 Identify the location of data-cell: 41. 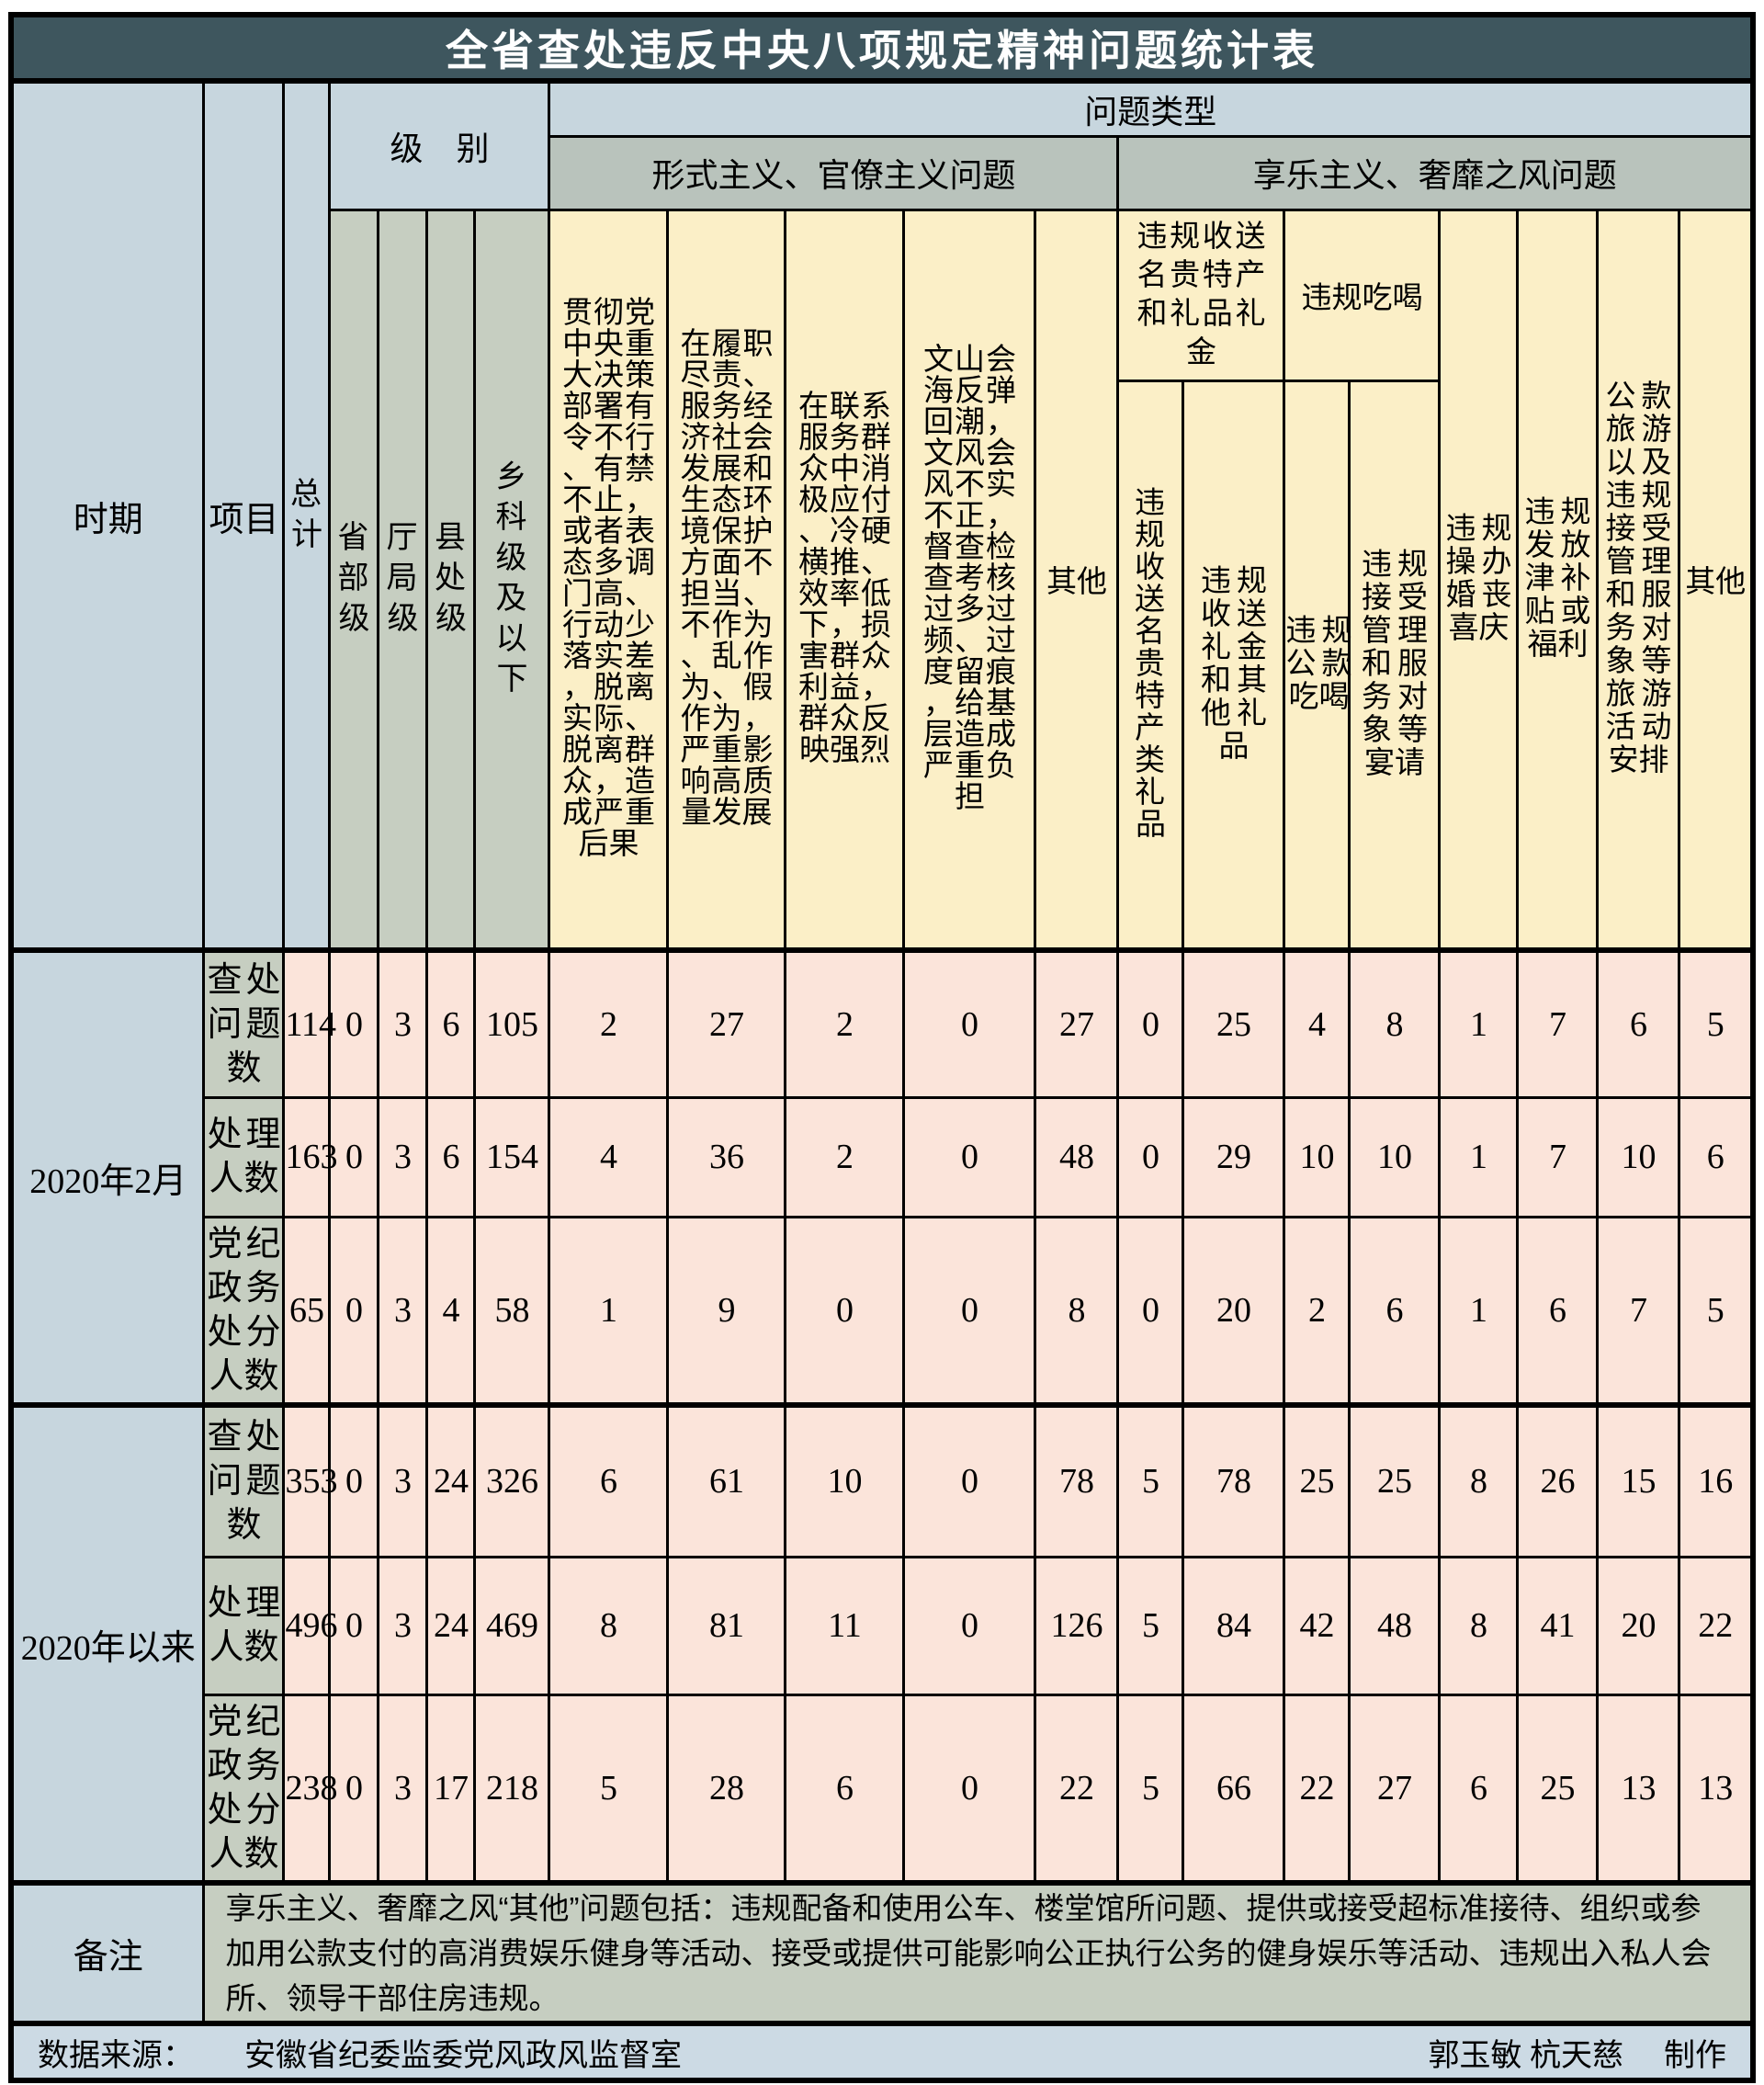
(1558, 1625).